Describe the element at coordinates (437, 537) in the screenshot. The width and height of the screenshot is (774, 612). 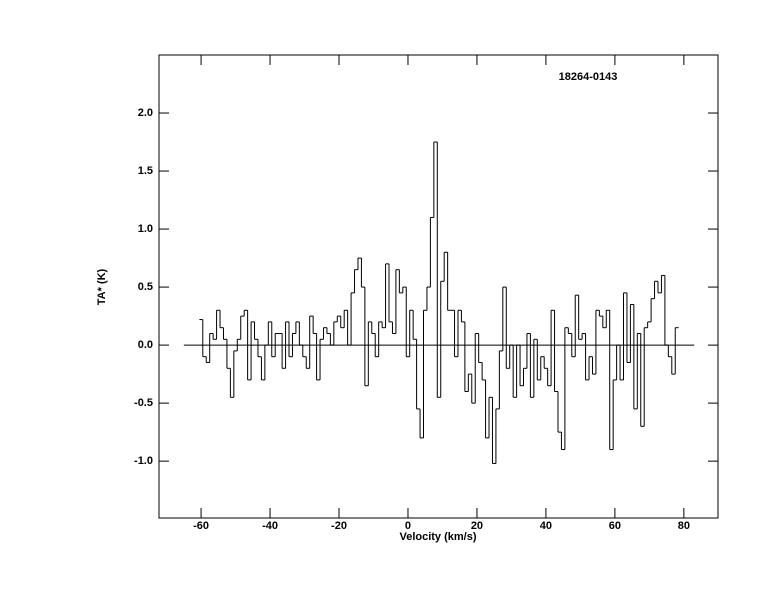
I see `x-axis-label: Velocity (km/s)` at that location.